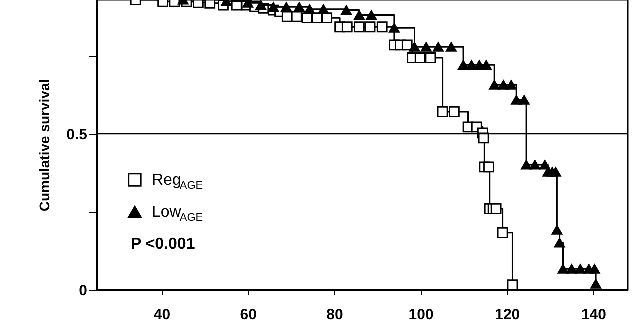 Image resolution: width=640 pixels, height=335 pixels. I want to click on y-tick-label: 0, so click(83, 291).